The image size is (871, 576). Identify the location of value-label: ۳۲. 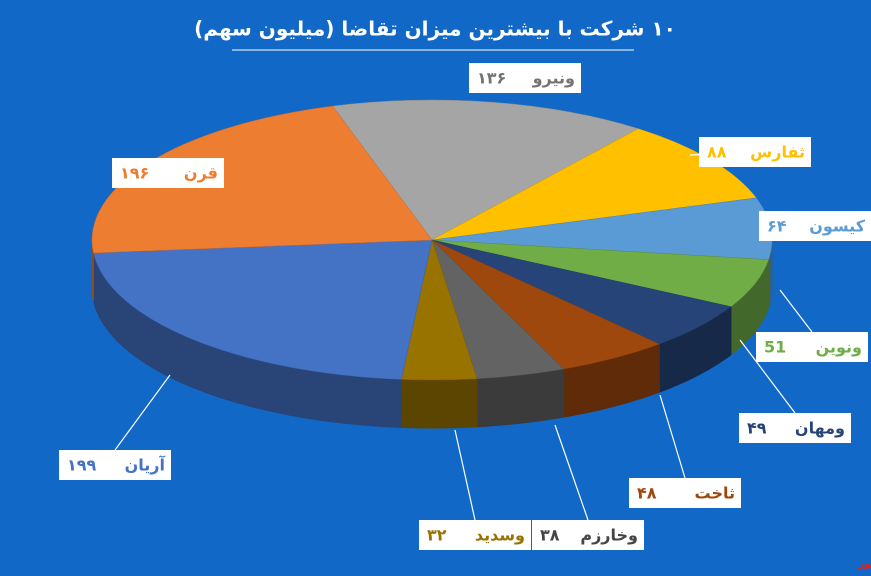
(437, 535).